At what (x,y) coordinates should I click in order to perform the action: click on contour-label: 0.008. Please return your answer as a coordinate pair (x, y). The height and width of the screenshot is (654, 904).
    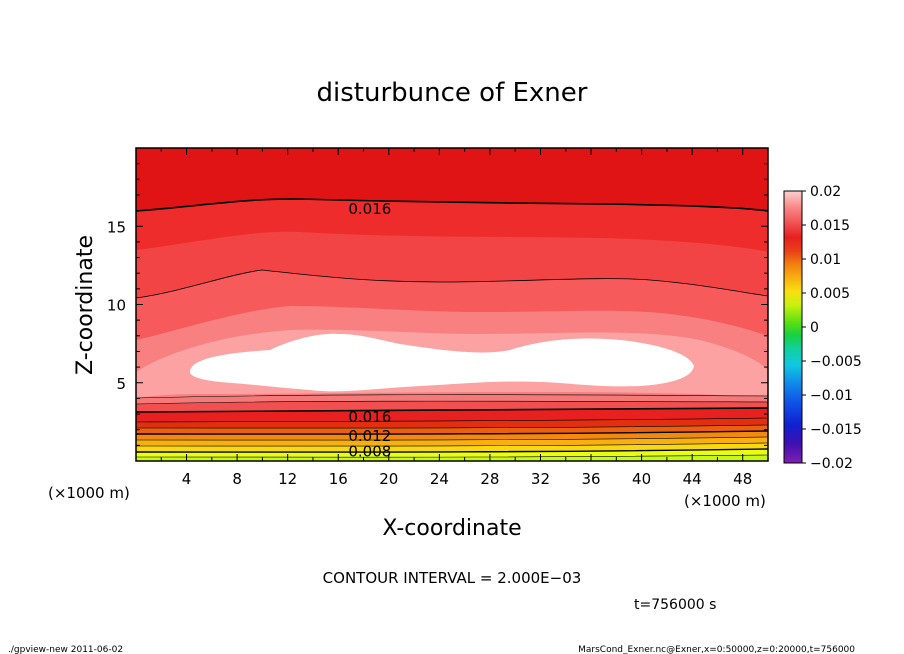
    Looking at the image, I should click on (369, 452).